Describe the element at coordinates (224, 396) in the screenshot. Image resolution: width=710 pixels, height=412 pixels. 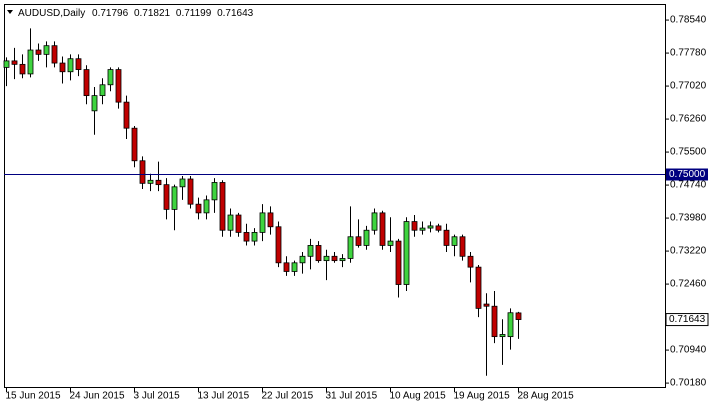
I see `x-tick-label: 13 Jul 2015` at that location.